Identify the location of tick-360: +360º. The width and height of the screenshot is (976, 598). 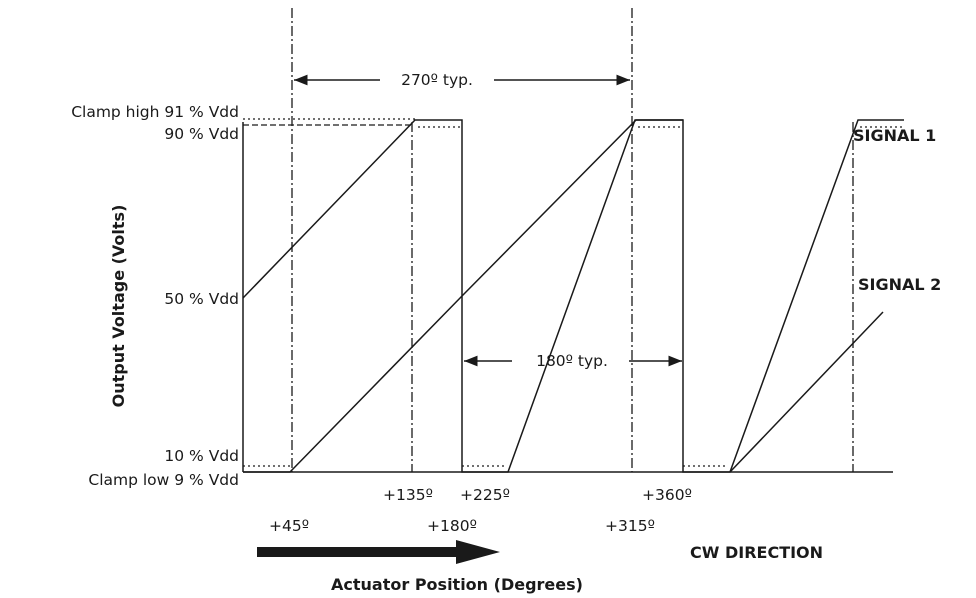
(667, 495).